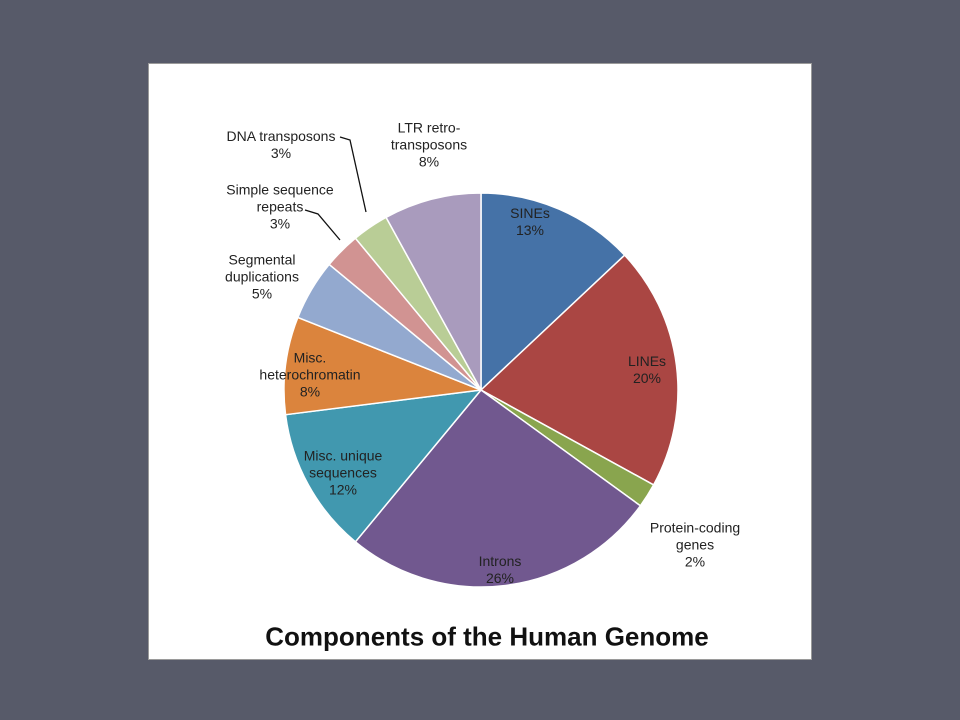  I want to click on slice-label: Introns 26%, so click(500, 570).